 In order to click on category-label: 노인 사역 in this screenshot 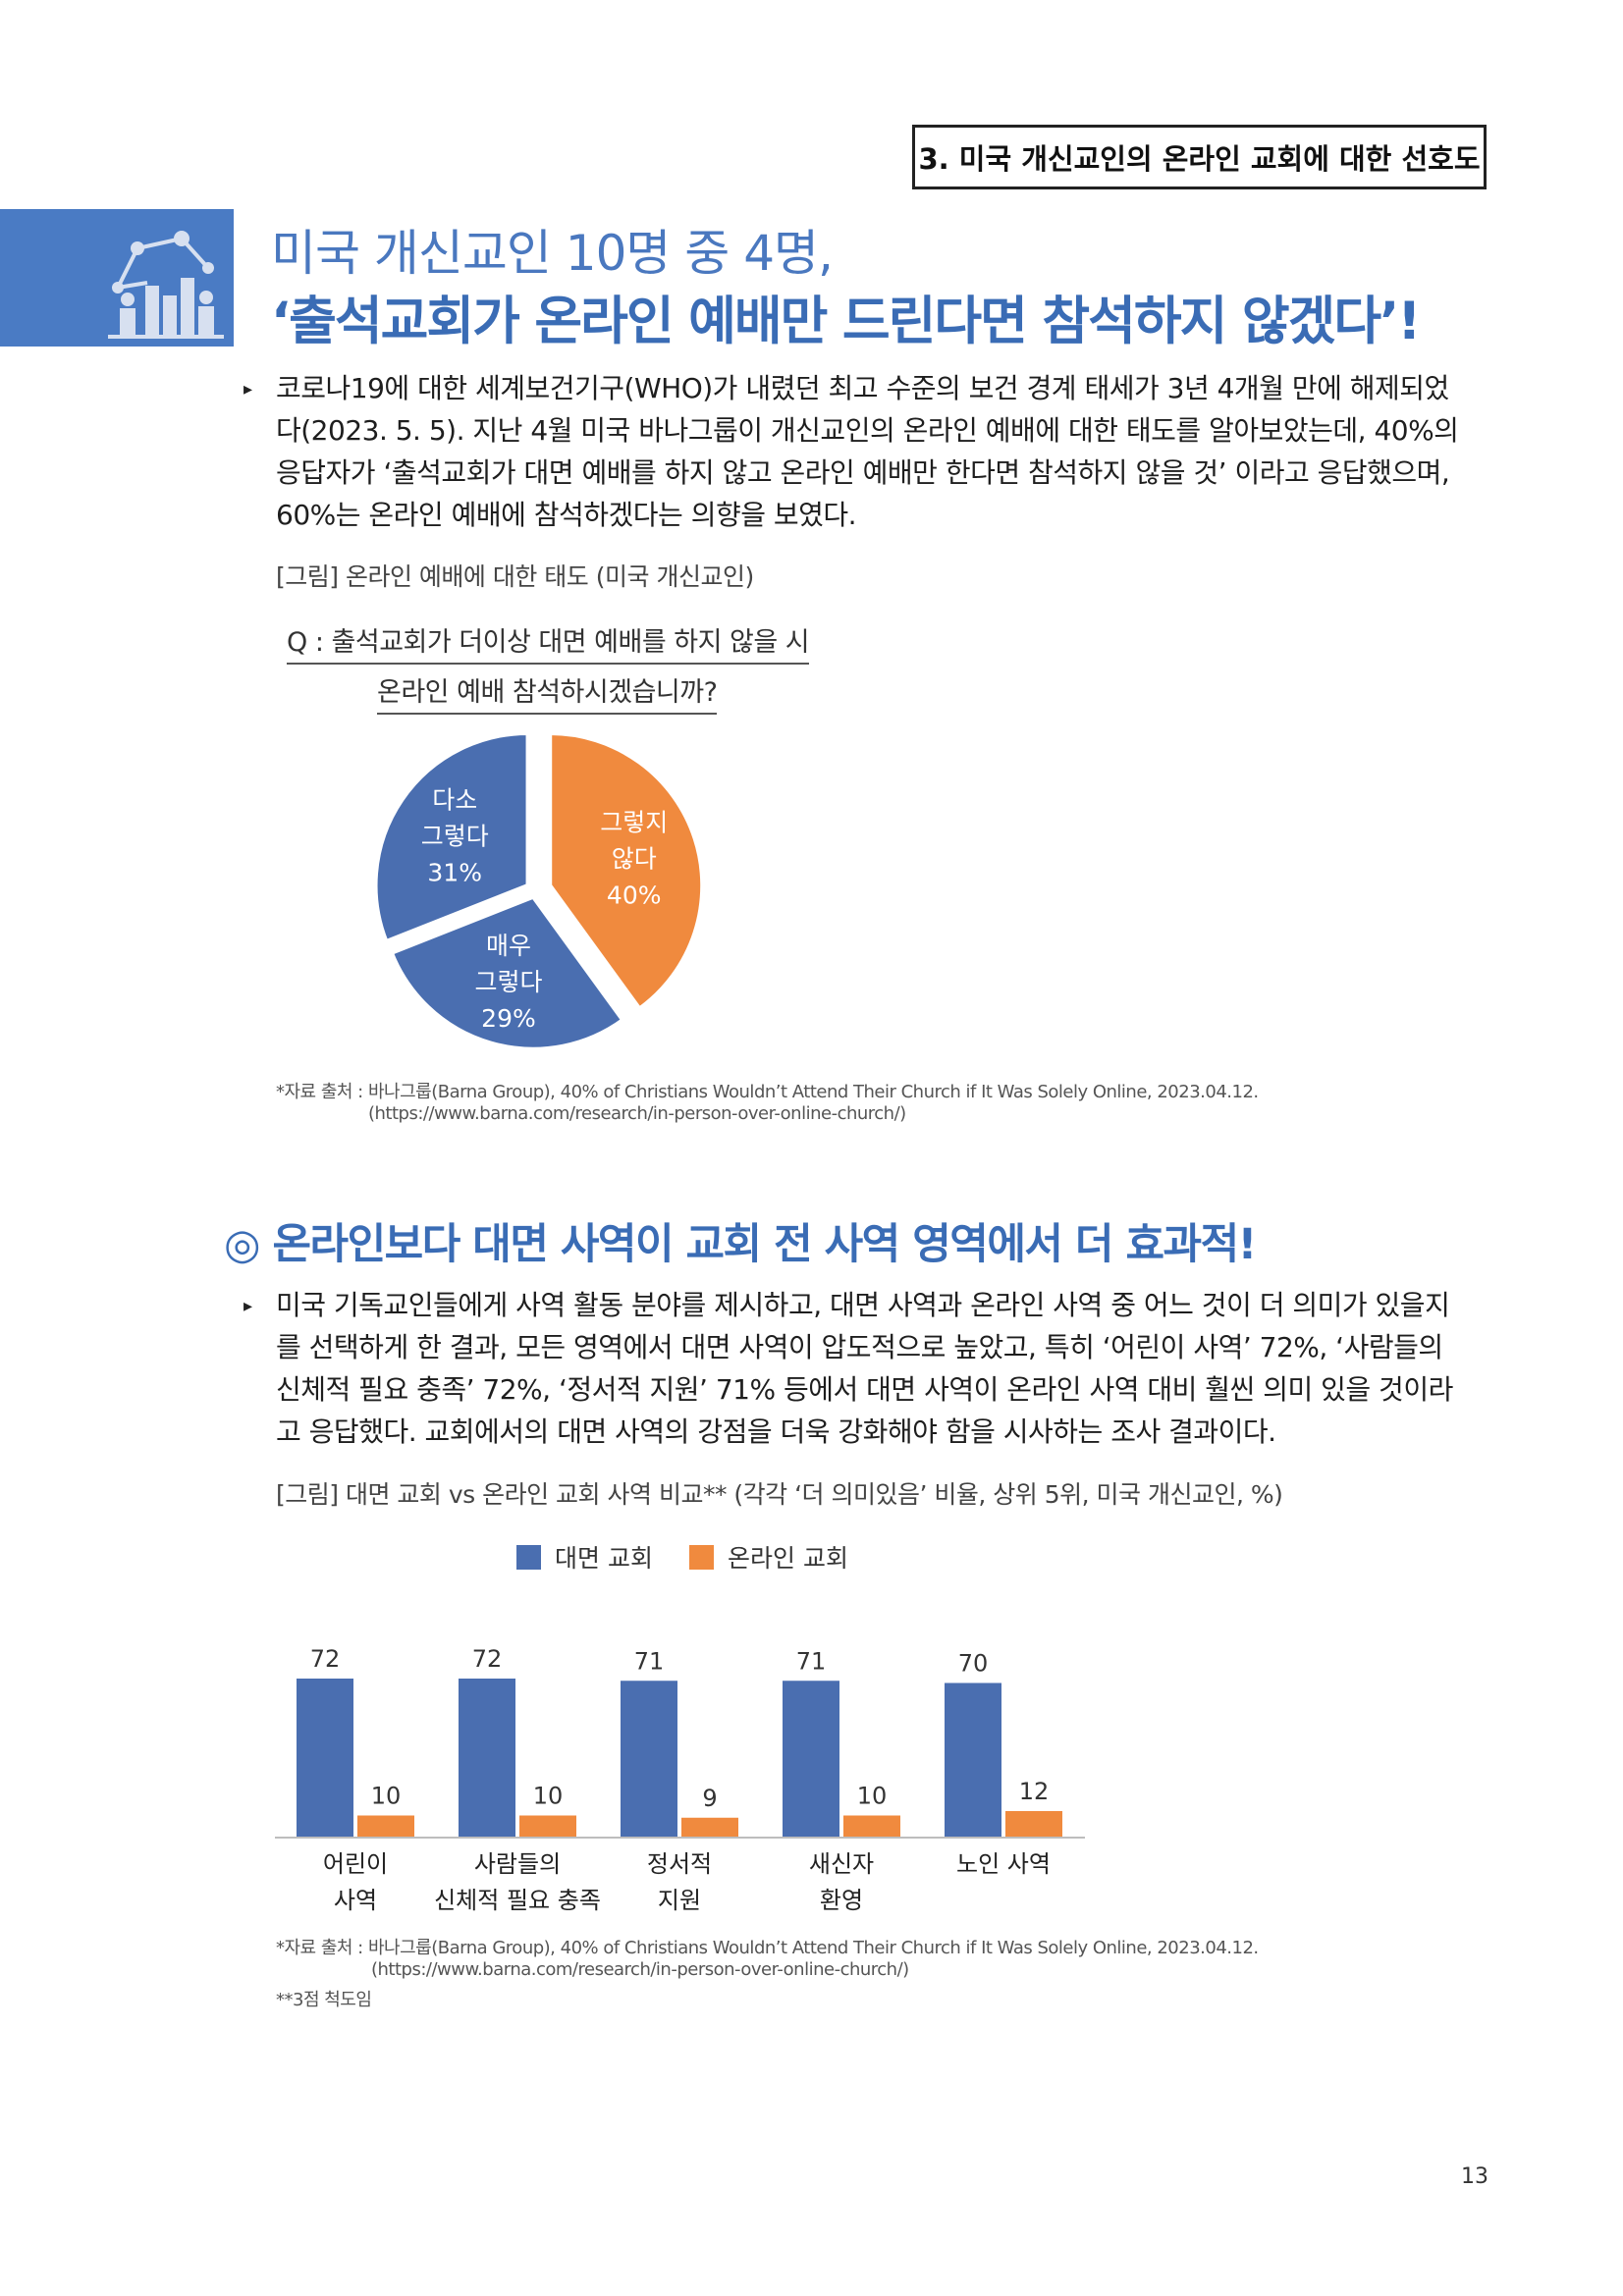, I will do `click(1003, 1864)`.